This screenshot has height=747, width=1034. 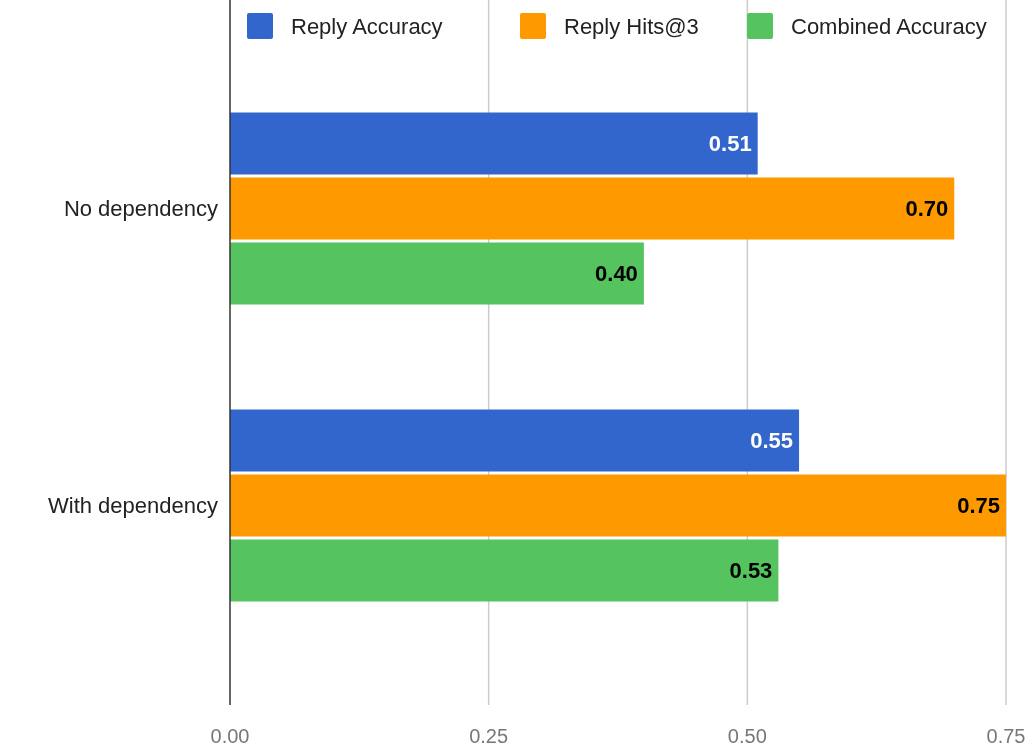 What do you see at coordinates (140, 208) in the screenshot?
I see `y-tick-label: No dependency` at bounding box center [140, 208].